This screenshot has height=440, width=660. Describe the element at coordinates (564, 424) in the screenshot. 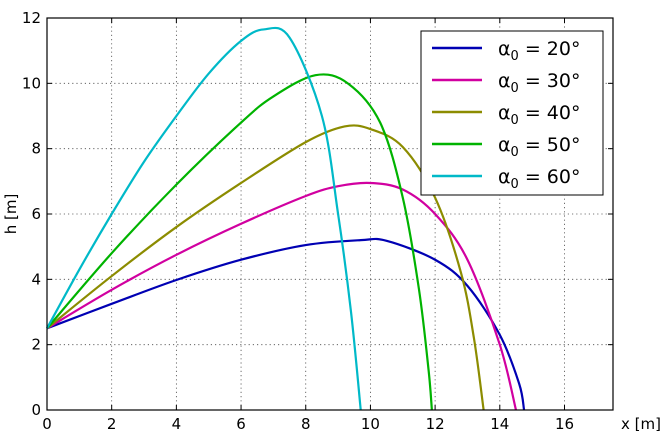

I see `x-tick-label: 16` at that location.